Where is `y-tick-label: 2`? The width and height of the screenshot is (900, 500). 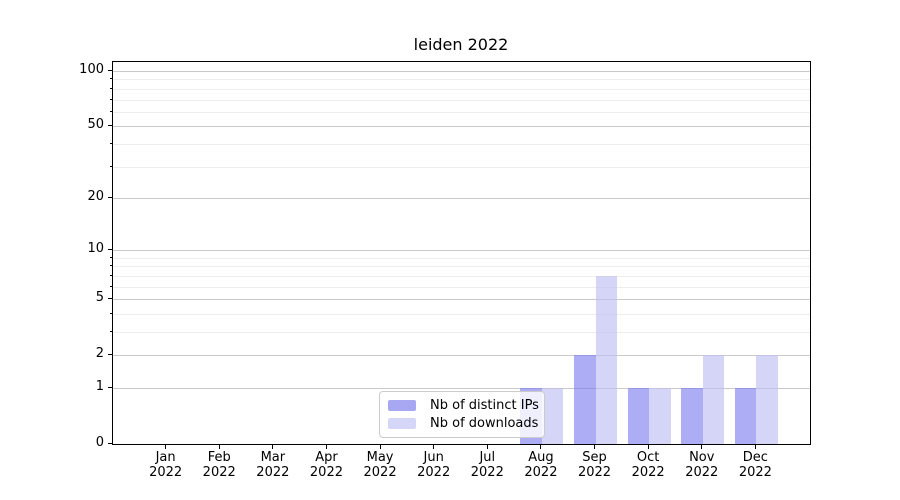 y-tick-label: 2 is located at coordinates (99, 354).